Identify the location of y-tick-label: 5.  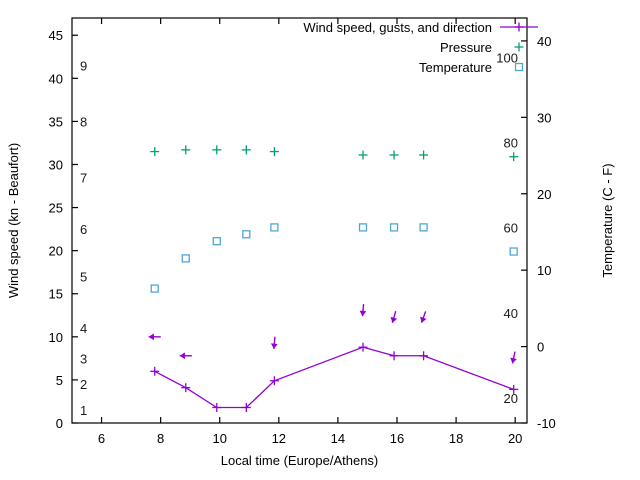
(59, 380).